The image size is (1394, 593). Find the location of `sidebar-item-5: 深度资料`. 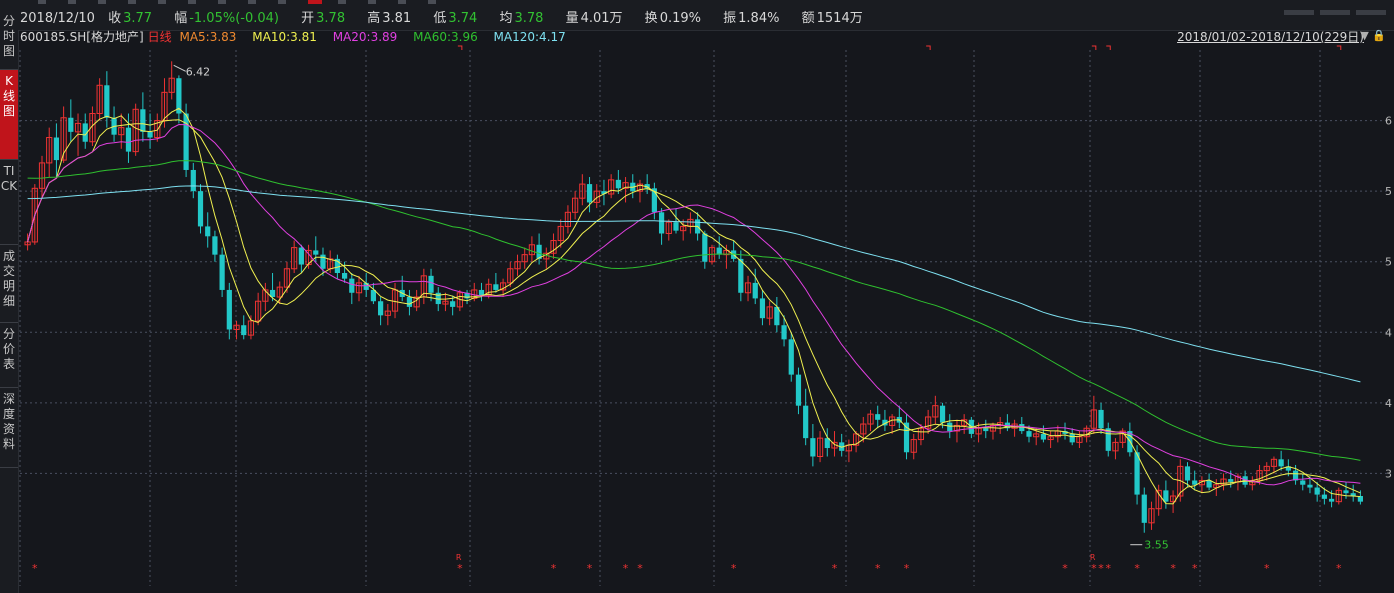

sidebar-item-5: 深度资料 is located at coordinates (8, 421).